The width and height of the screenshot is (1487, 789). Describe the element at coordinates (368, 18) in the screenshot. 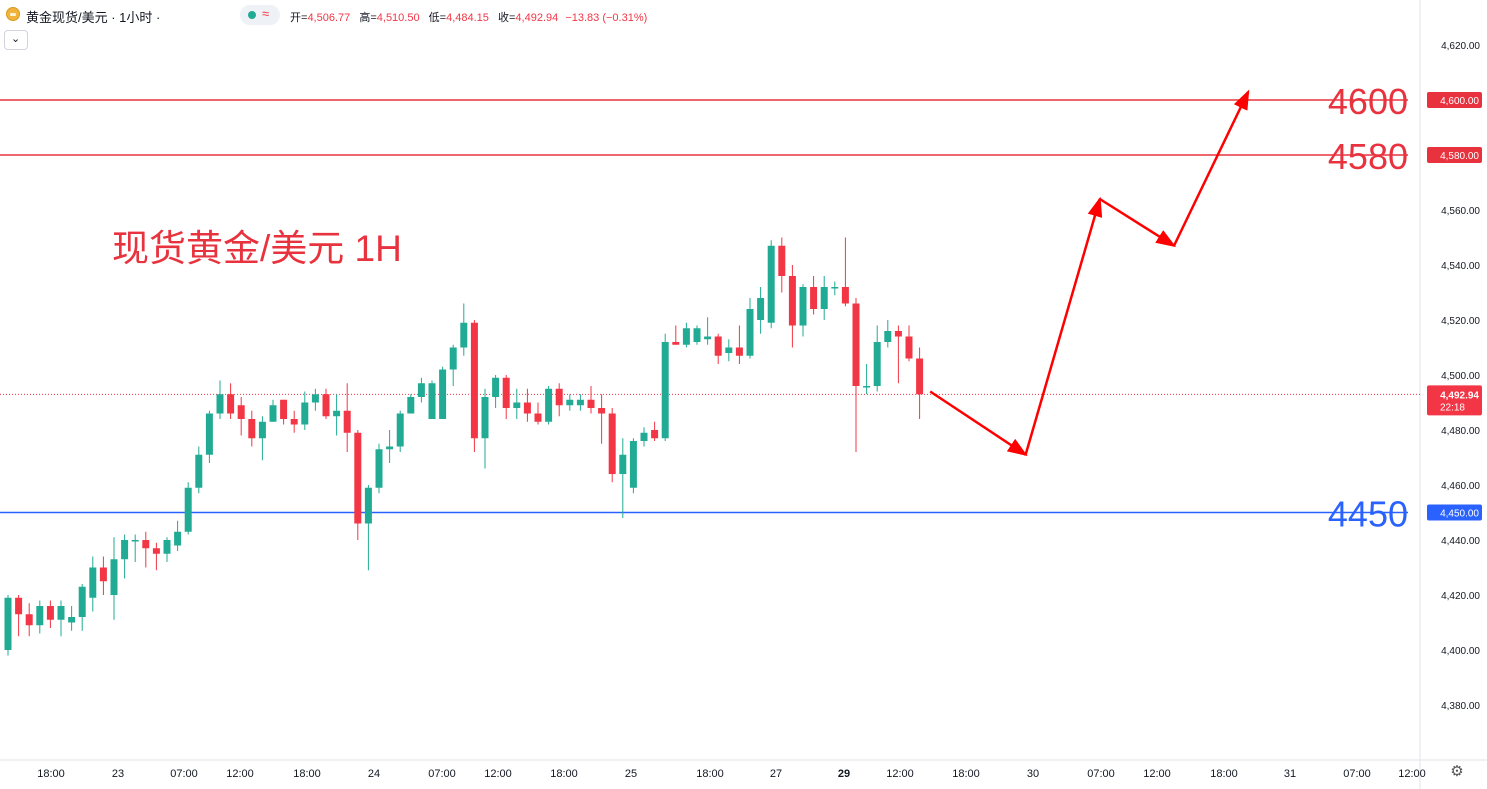

I see `high-label: 高=` at that location.